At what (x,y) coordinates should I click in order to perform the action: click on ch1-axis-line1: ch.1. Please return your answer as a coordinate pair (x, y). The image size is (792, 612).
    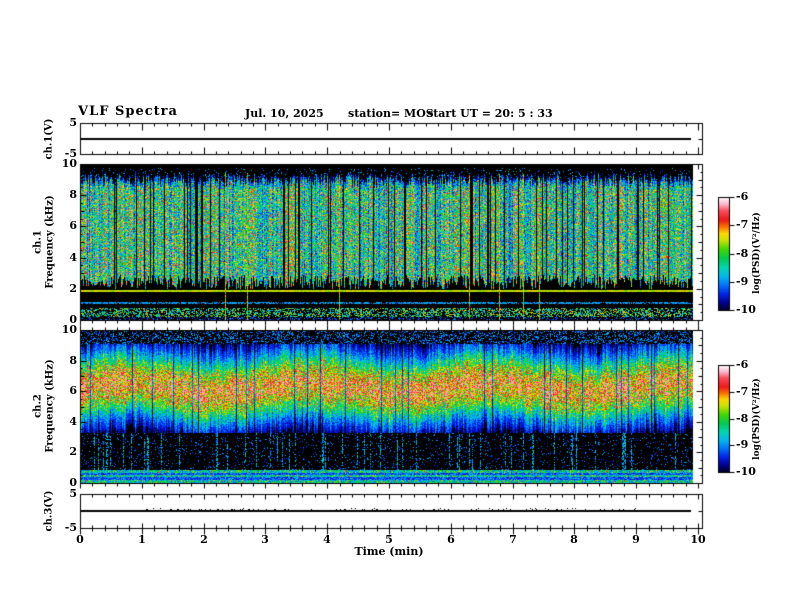
    Looking at the image, I should click on (38, 242).